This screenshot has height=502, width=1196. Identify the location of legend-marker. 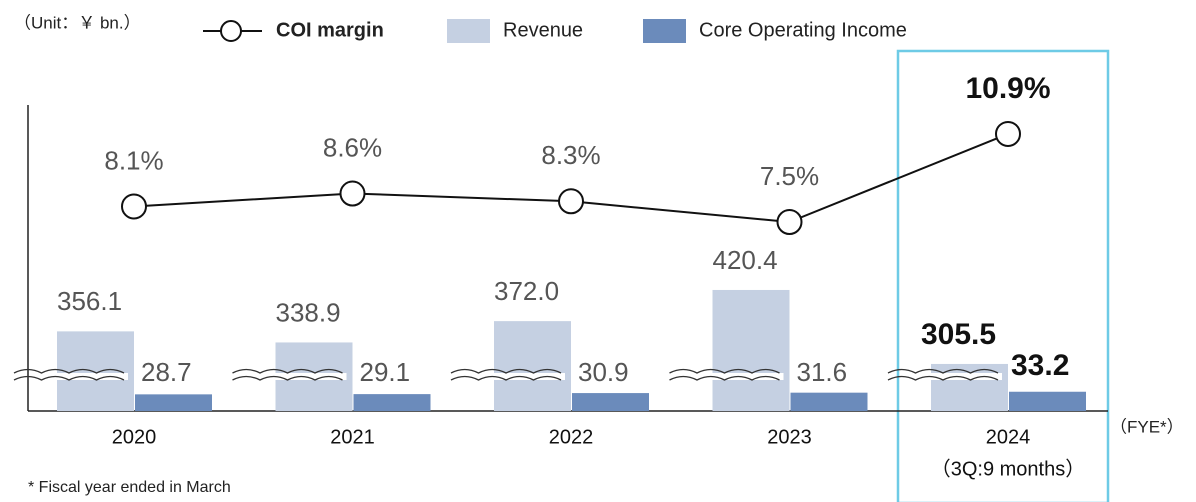
(231, 31).